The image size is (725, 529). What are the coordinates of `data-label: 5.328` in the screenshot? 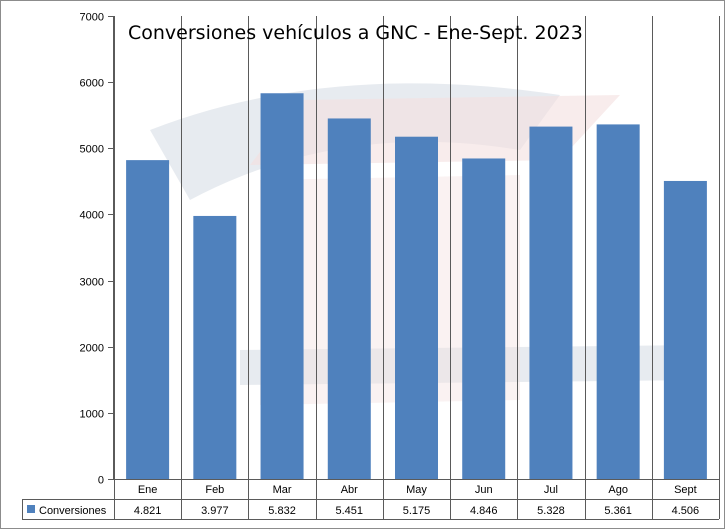 It's located at (551, 511).